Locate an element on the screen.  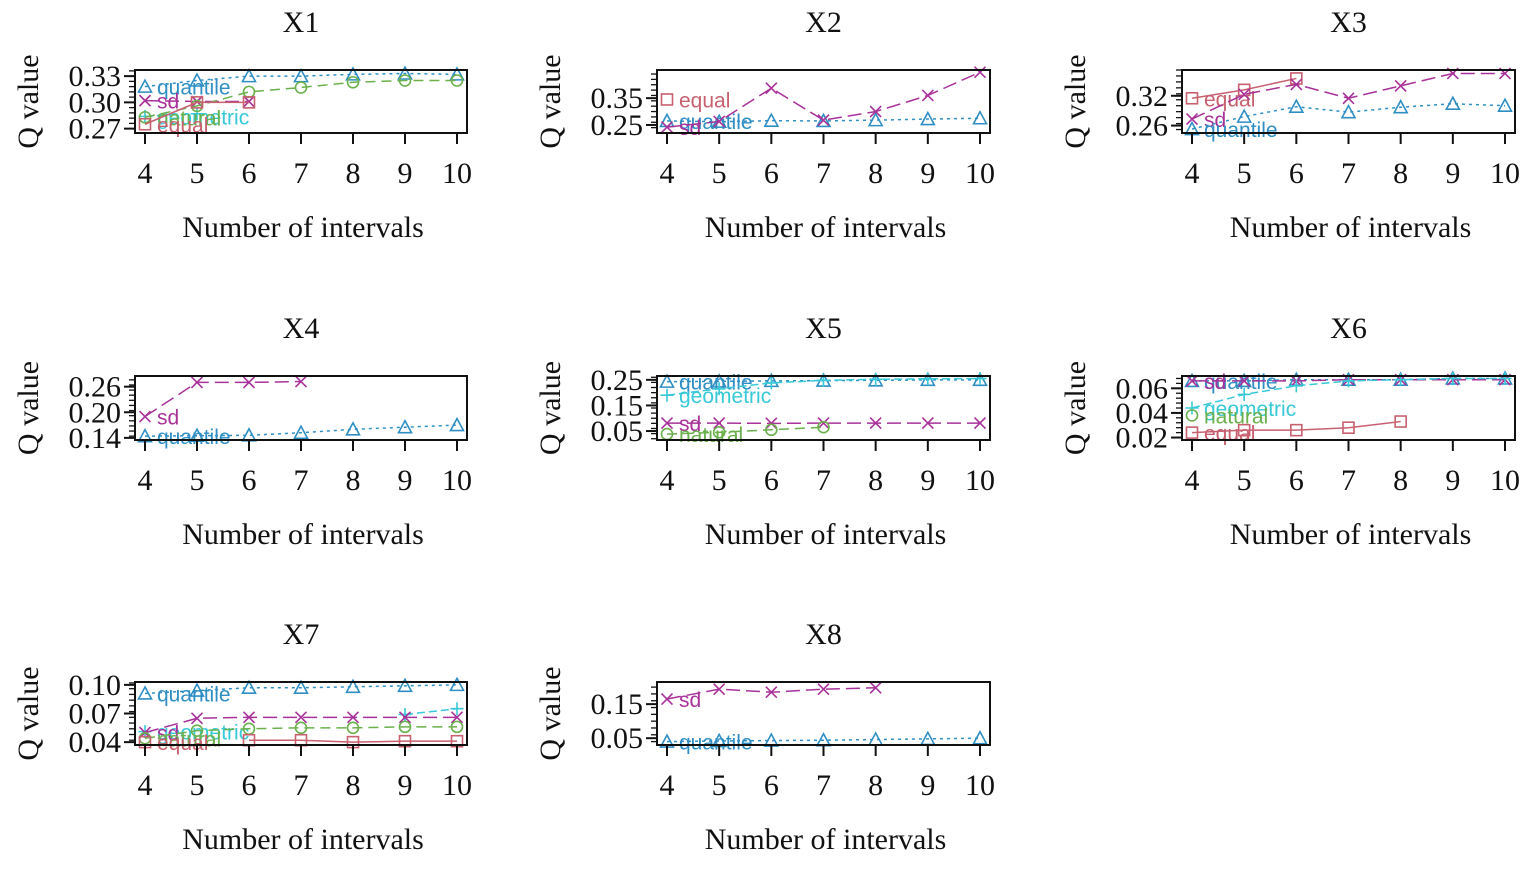
series-quantile: quantile is located at coordinates (1348, 118).